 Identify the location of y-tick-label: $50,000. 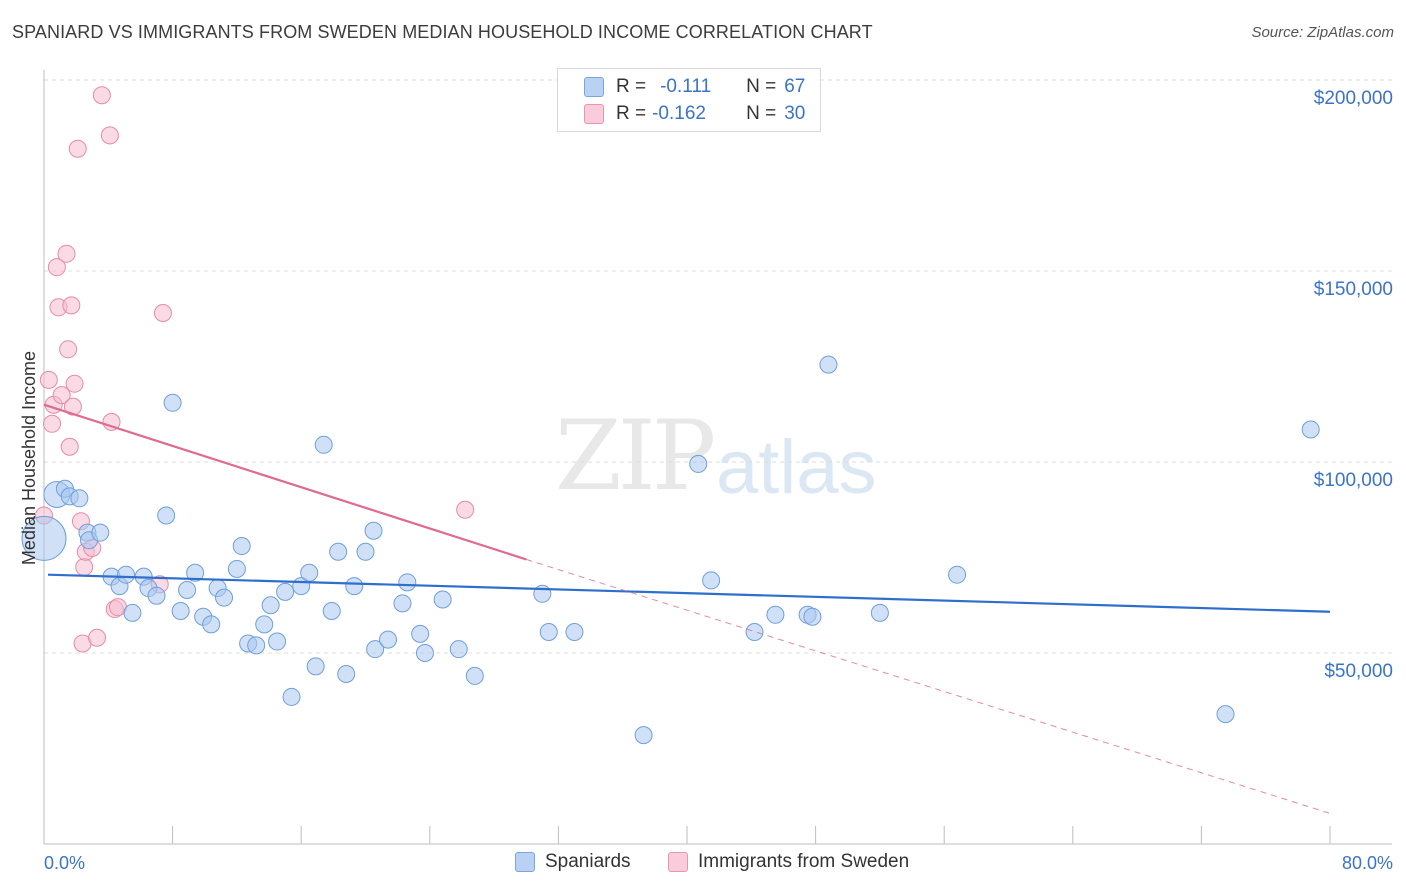
(1358, 671).